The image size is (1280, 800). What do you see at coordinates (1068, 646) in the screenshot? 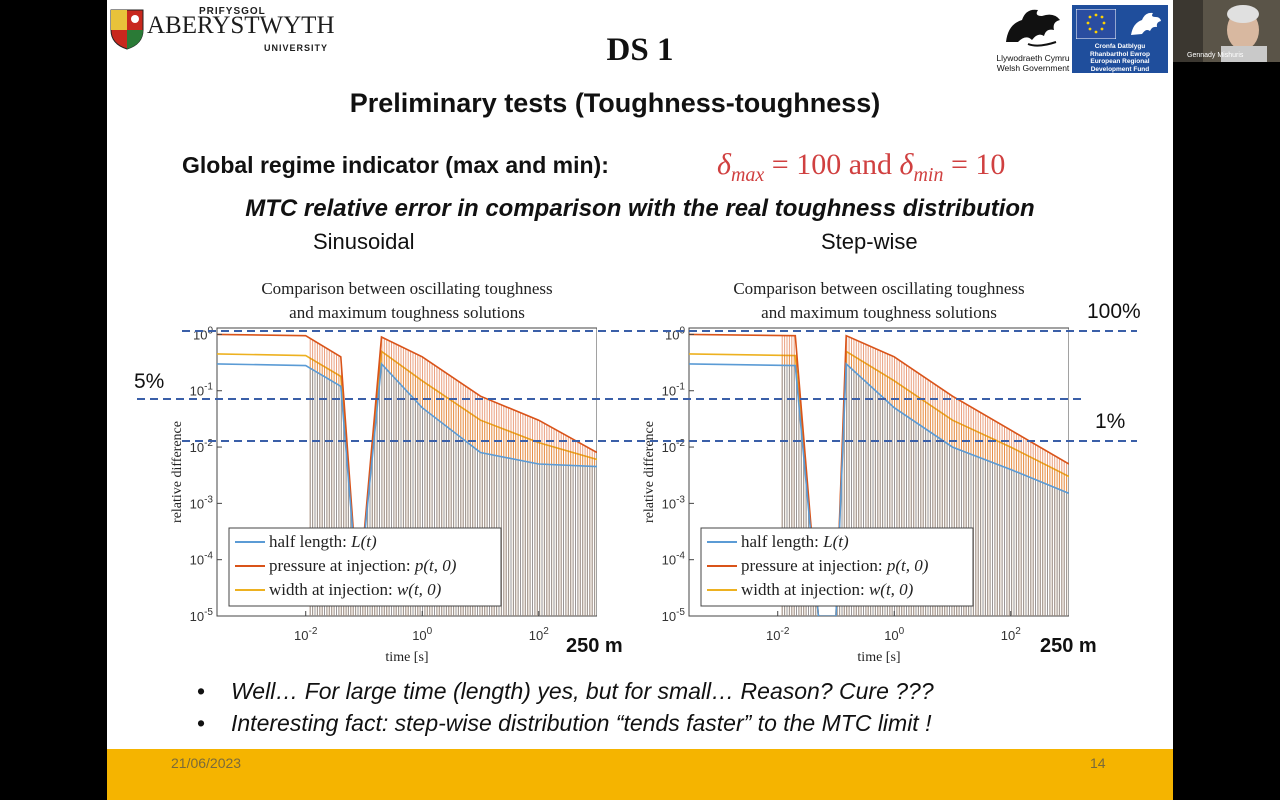
I see `length-label-right: 250 m` at bounding box center [1068, 646].